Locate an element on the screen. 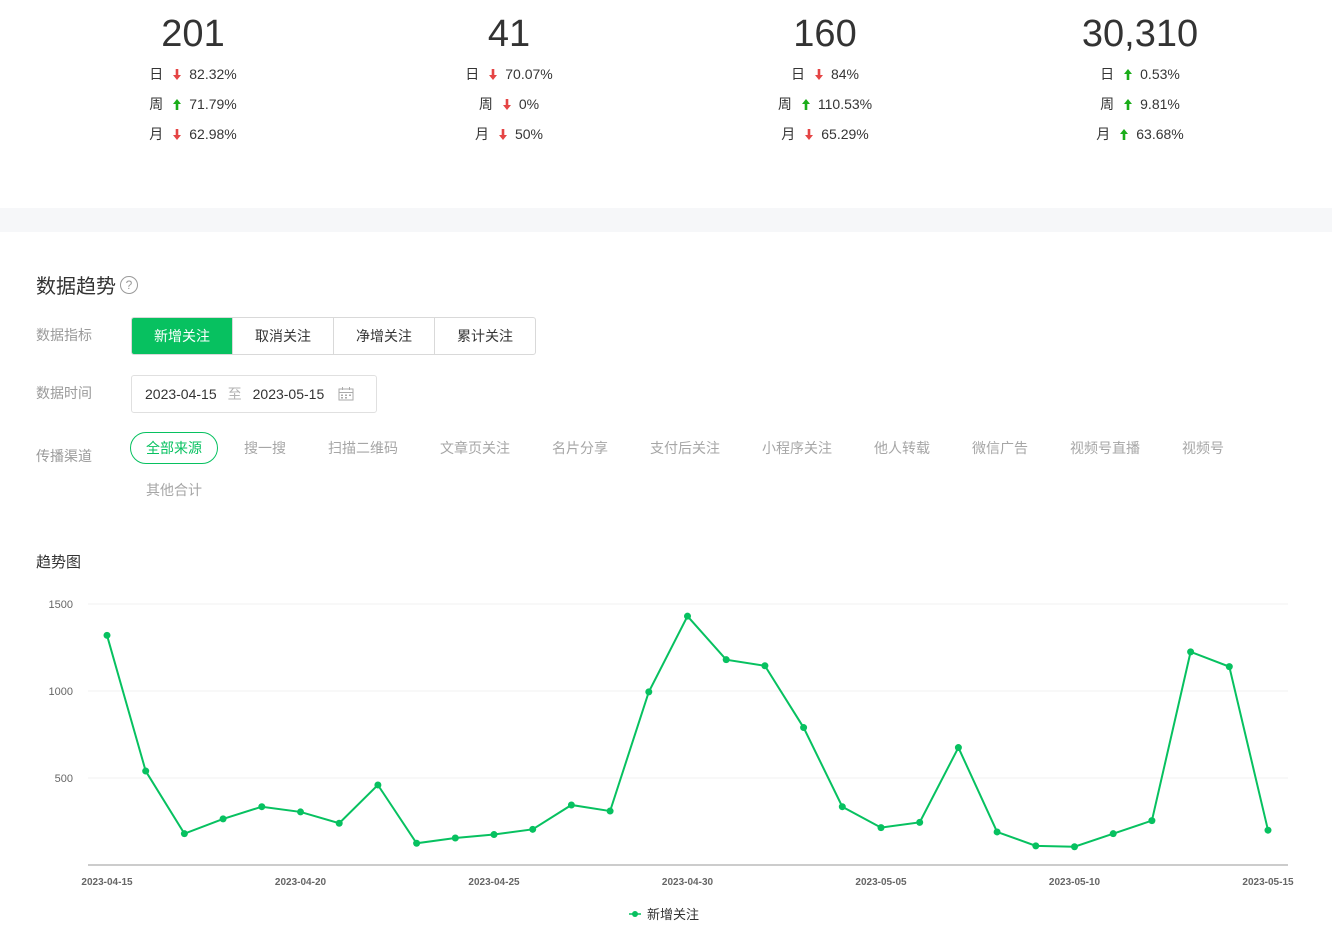 This screenshot has width=1332, height=926. channel-chip: 文章页关注 is located at coordinates (475, 448).